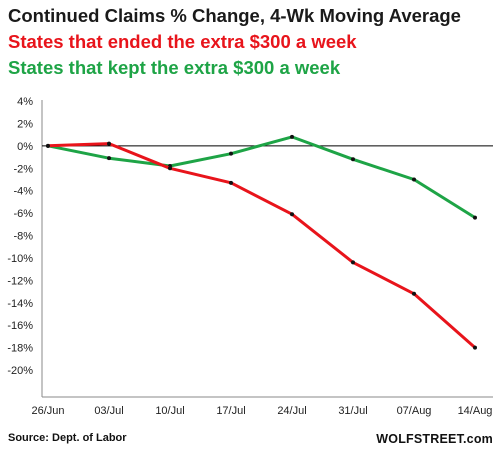  I want to click on y-tick-label: 4%, so click(25, 102).